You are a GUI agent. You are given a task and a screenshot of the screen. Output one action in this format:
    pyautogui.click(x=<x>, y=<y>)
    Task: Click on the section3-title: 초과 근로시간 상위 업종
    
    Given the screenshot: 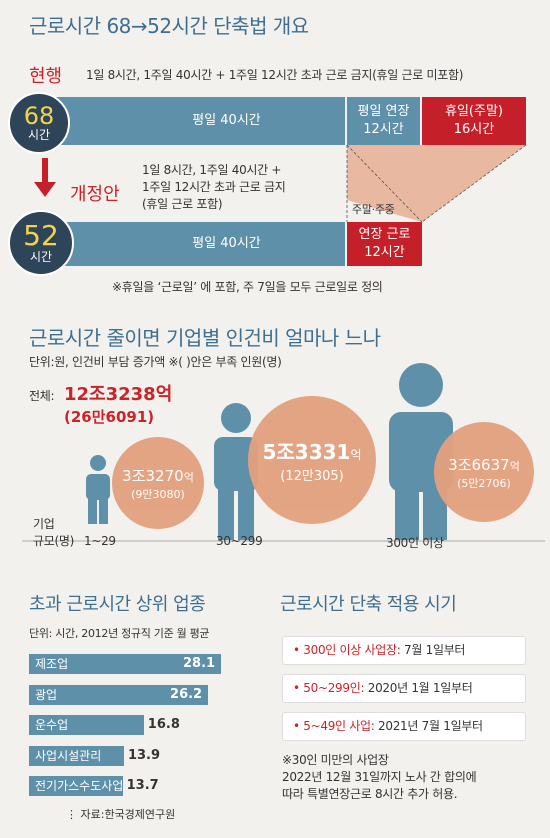 What is the action you would take?
    pyautogui.click(x=117, y=604)
    